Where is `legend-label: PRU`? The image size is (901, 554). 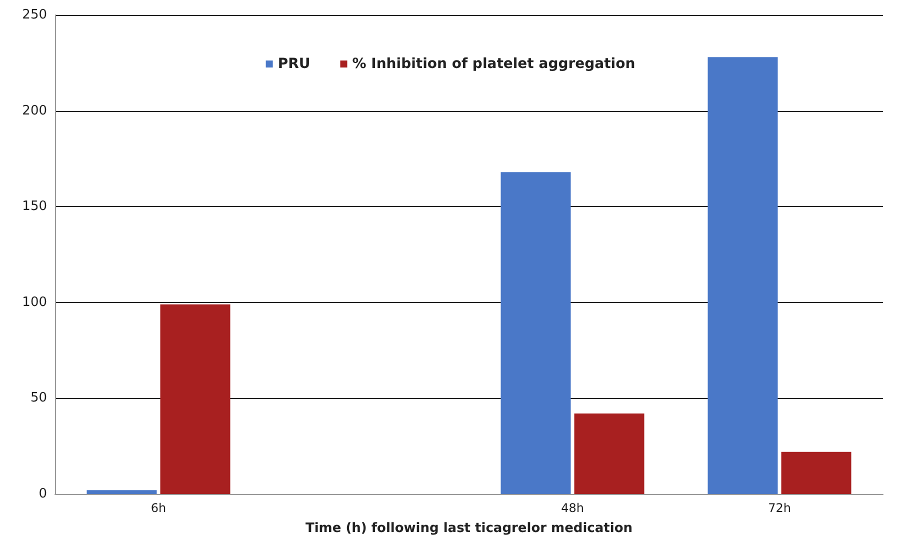 legend-label: PRU is located at coordinates (294, 64).